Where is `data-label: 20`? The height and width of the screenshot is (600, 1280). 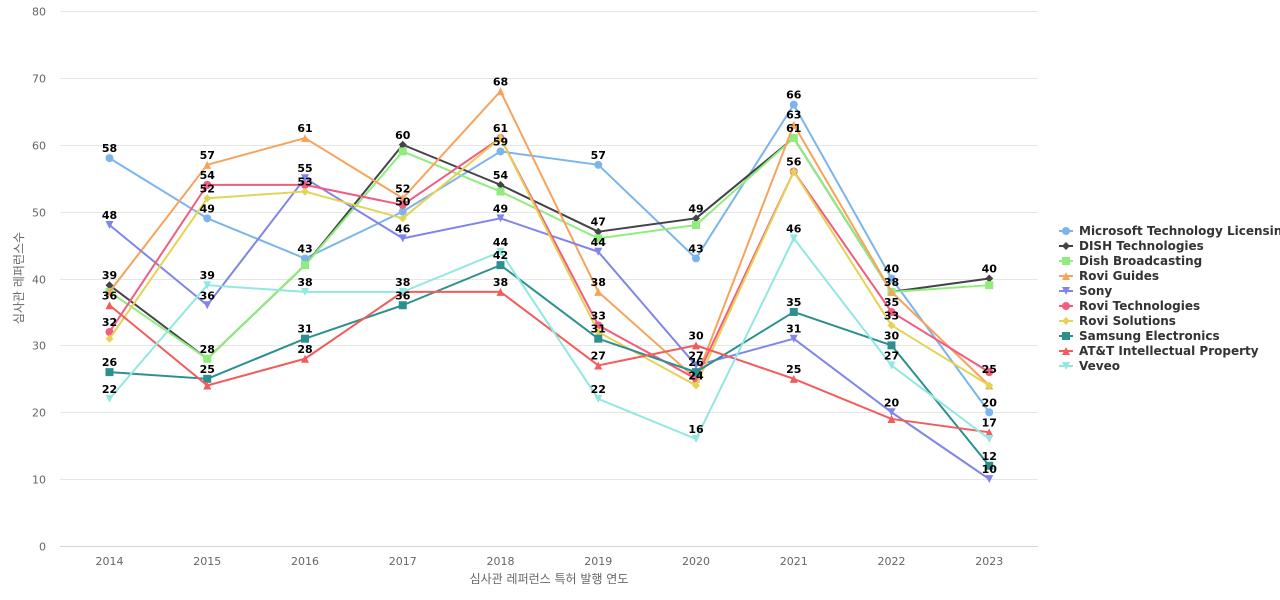 data-label: 20 is located at coordinates (892, 402).